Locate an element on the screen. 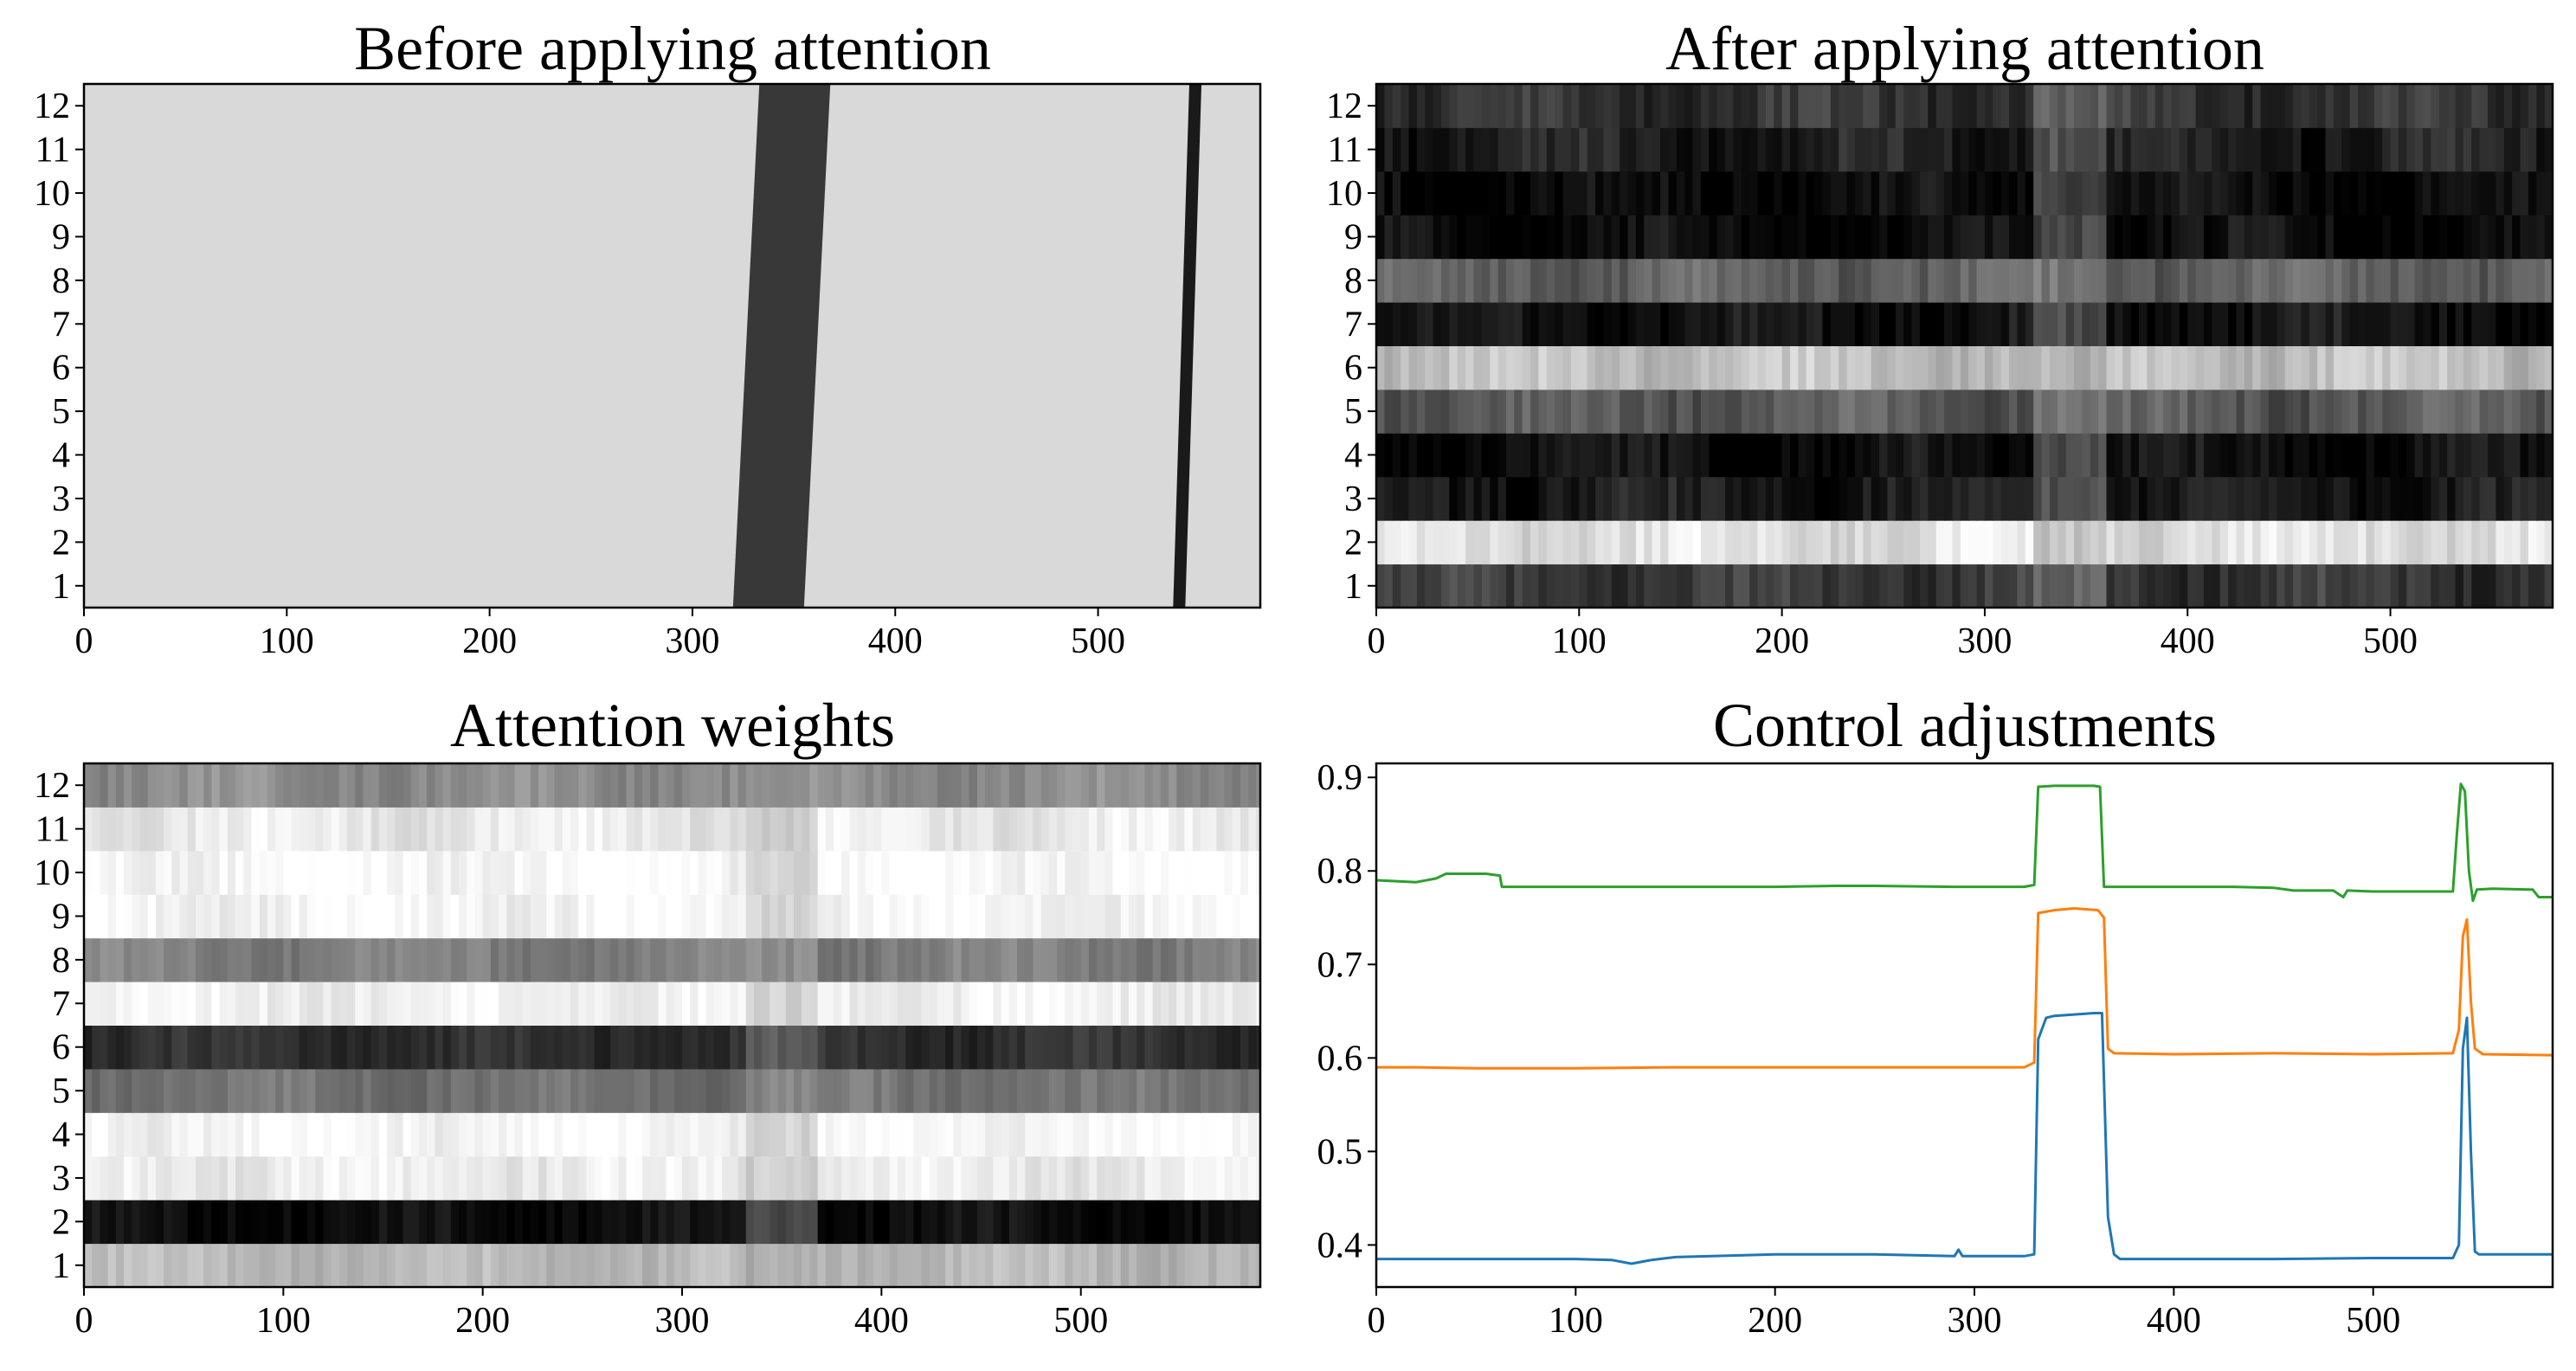  x-tick-label: 300 is located at coordinates (692, 641).